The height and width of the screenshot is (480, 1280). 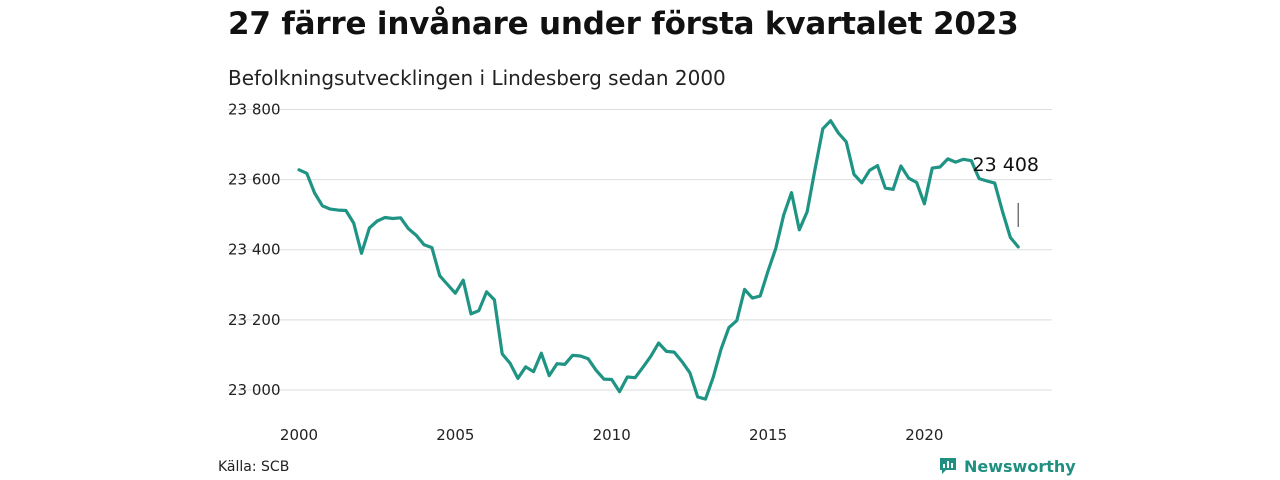 I want to click on x-tick-label: 2015, so click(x=768, y=435).